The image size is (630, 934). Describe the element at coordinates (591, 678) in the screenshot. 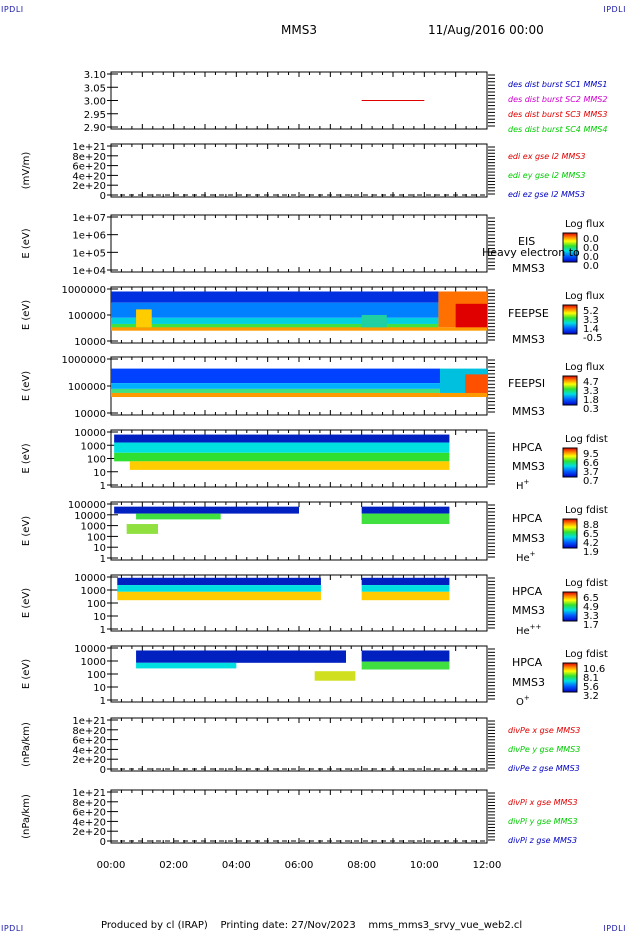

I see `colorbar-tick-label: 8.1` at that location.